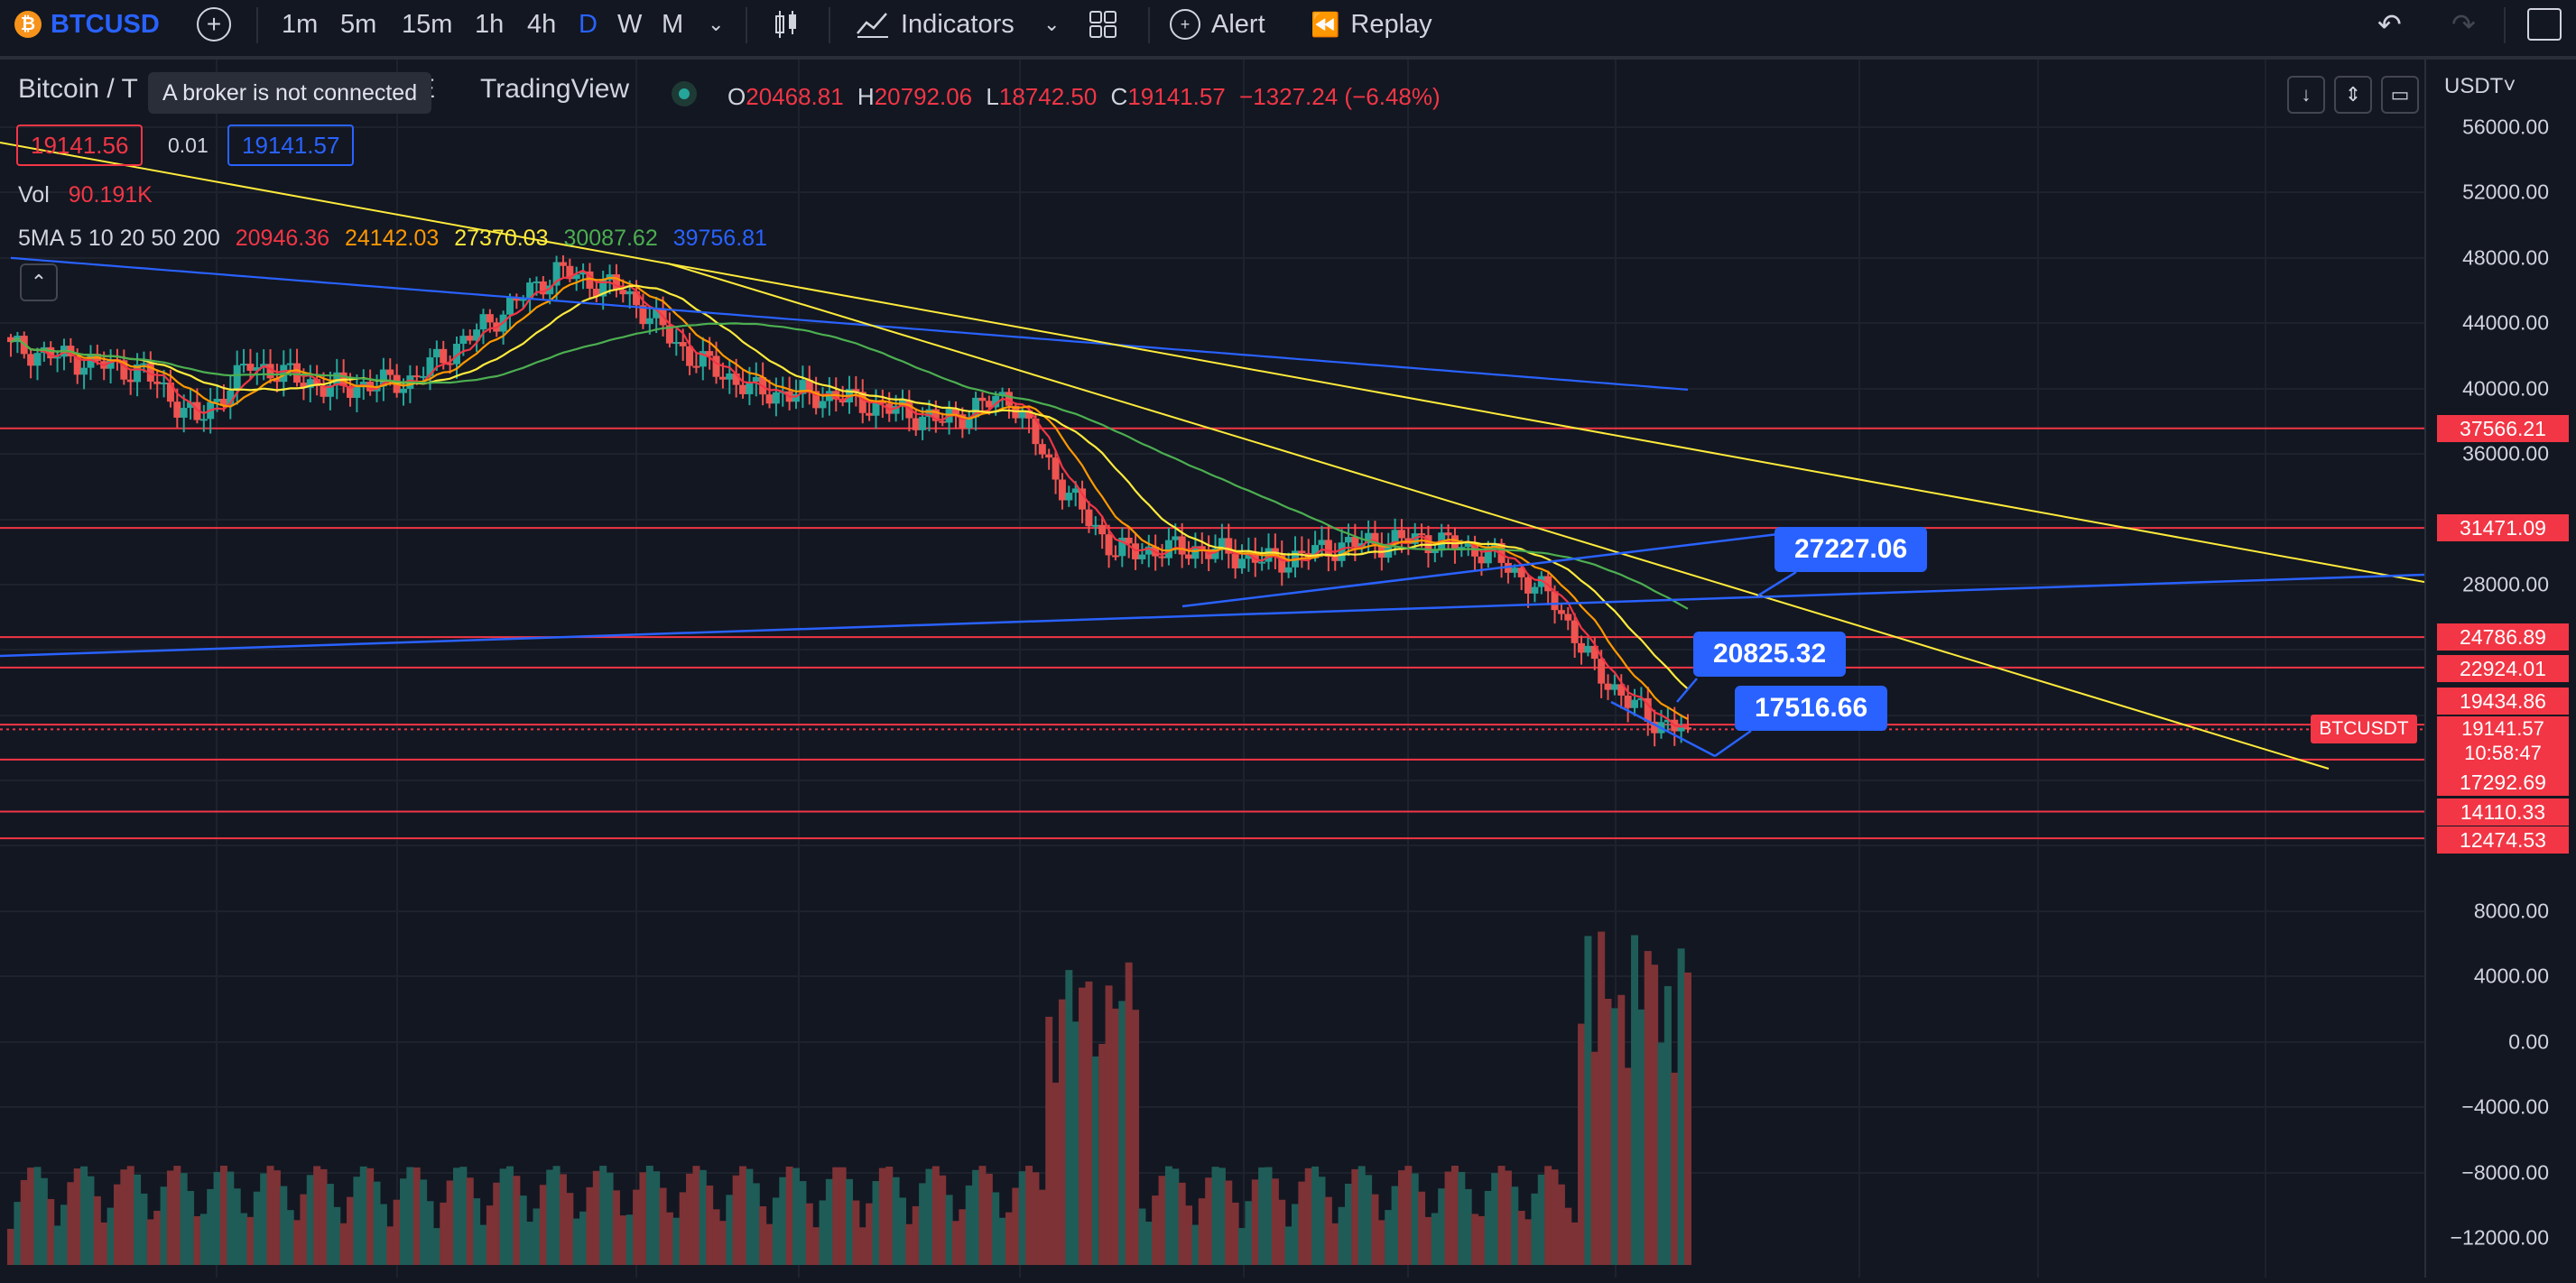 This screenshot has width=2576, height=1283. Describe the element at coordinates (1149, 25) in the screenshot. I see `separator` at that location.